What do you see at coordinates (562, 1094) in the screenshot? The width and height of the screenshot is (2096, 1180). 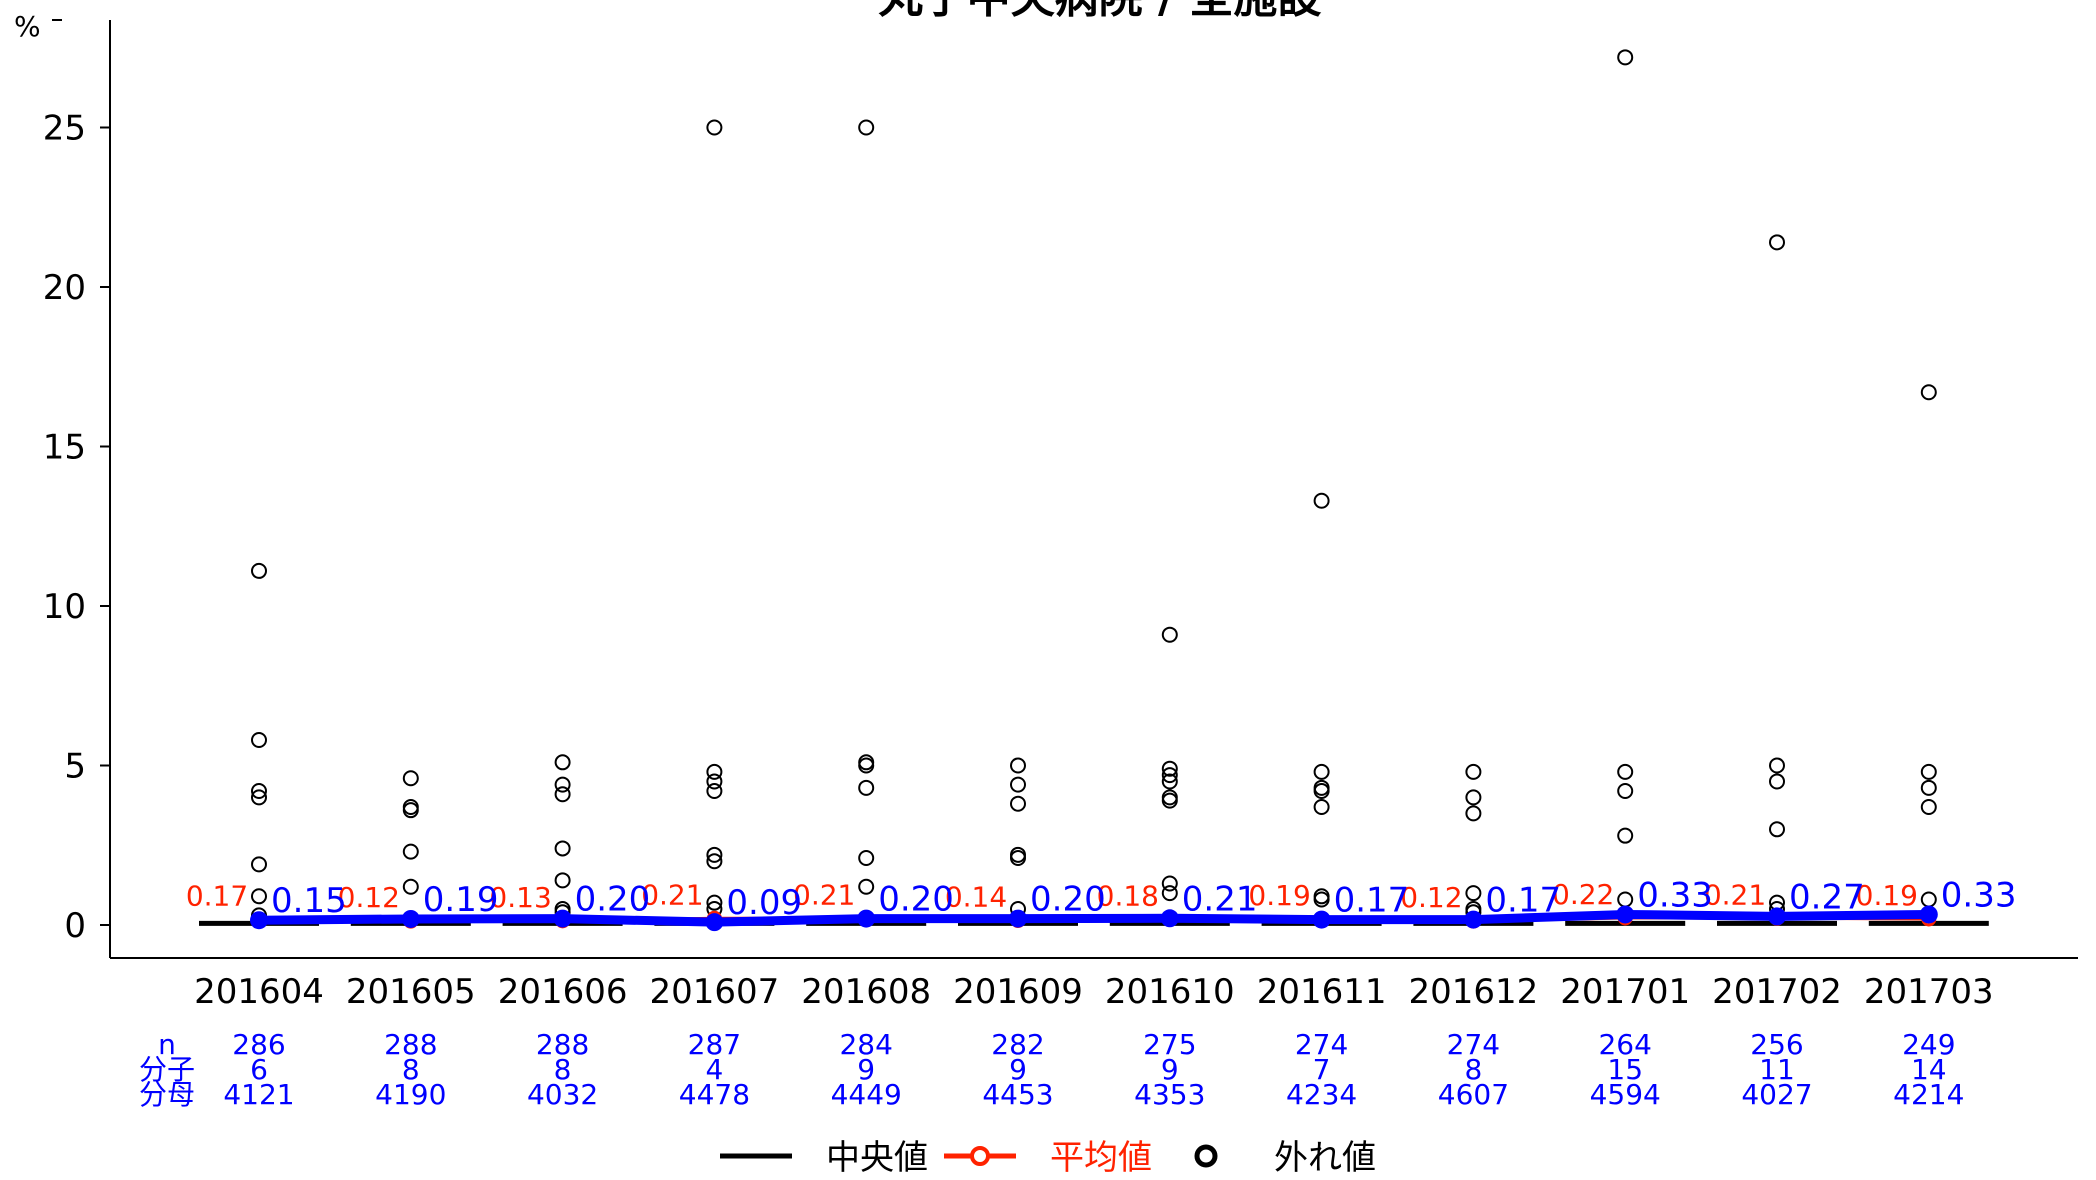 I see `table-cell: 4032` at bounding box center [562, 1094].